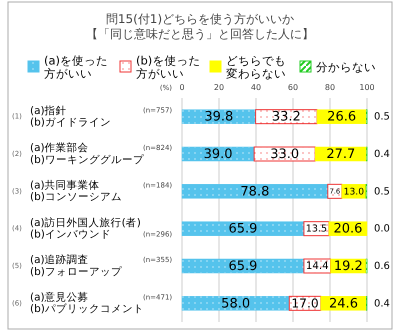  Describe the element at coordinates (285, 154) in the screenshot. I see `data-label: 33.0` at that location.